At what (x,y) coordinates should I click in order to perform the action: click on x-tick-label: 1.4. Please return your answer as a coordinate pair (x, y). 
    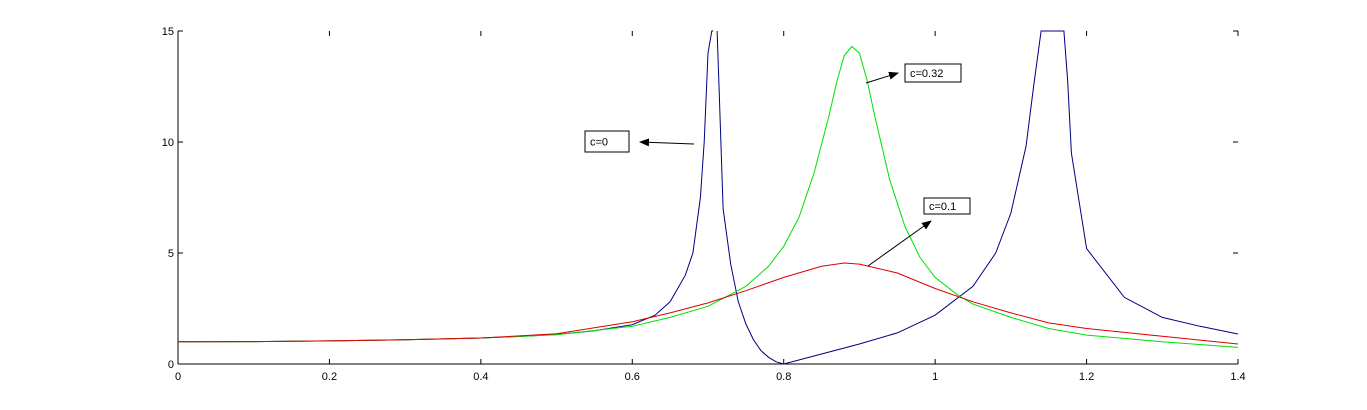
    Looking at the image, I should click on (1237, 377).